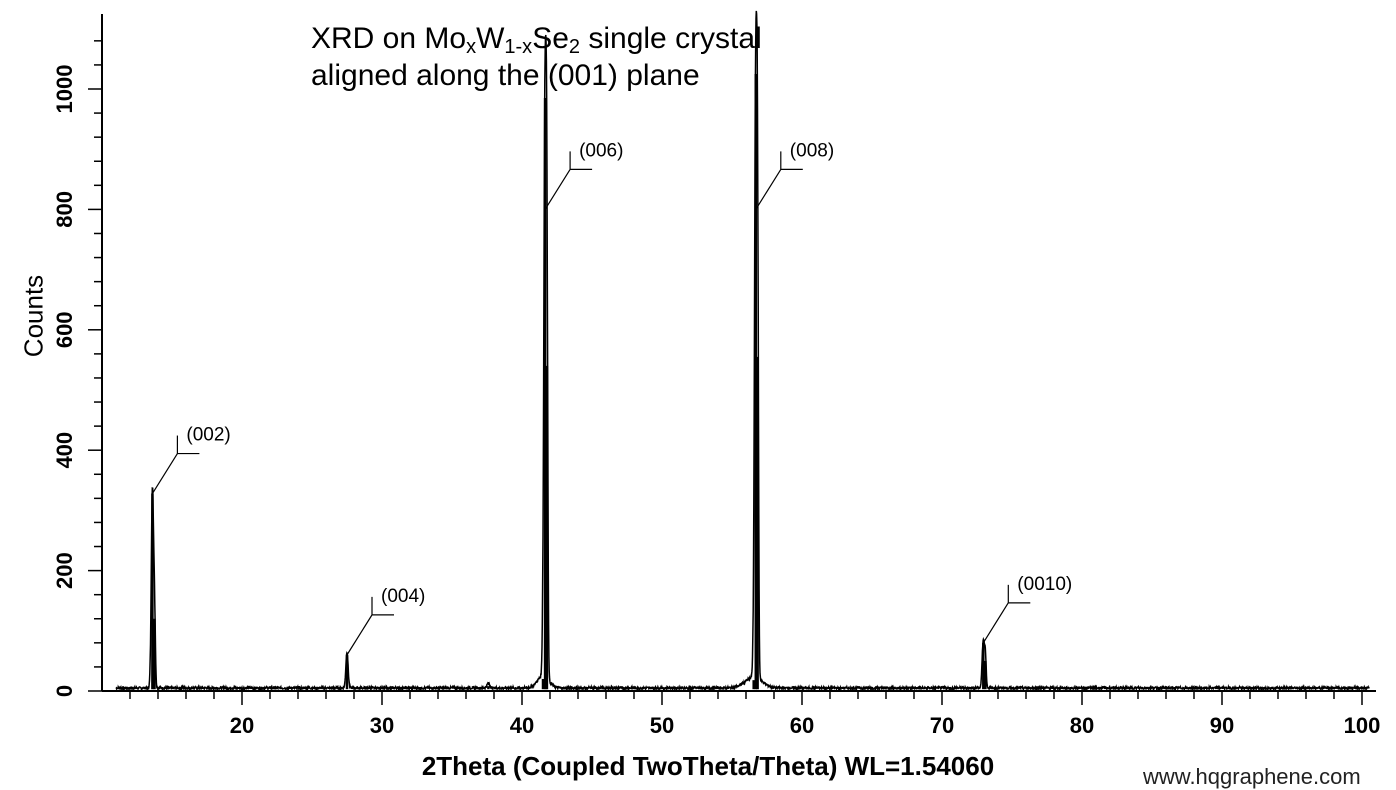  I want to click on peak-label: (002), so click(208, 435).